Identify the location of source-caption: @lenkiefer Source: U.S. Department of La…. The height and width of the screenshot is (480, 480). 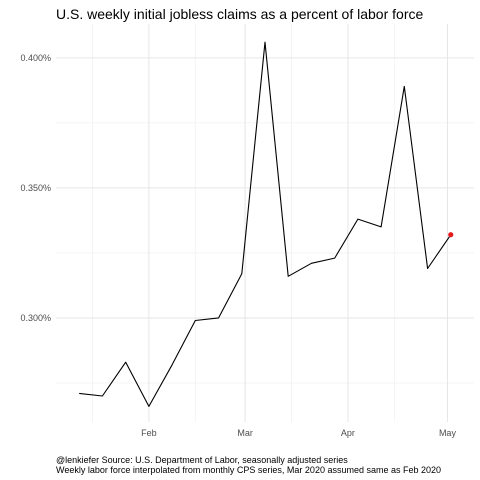
(202, 460).